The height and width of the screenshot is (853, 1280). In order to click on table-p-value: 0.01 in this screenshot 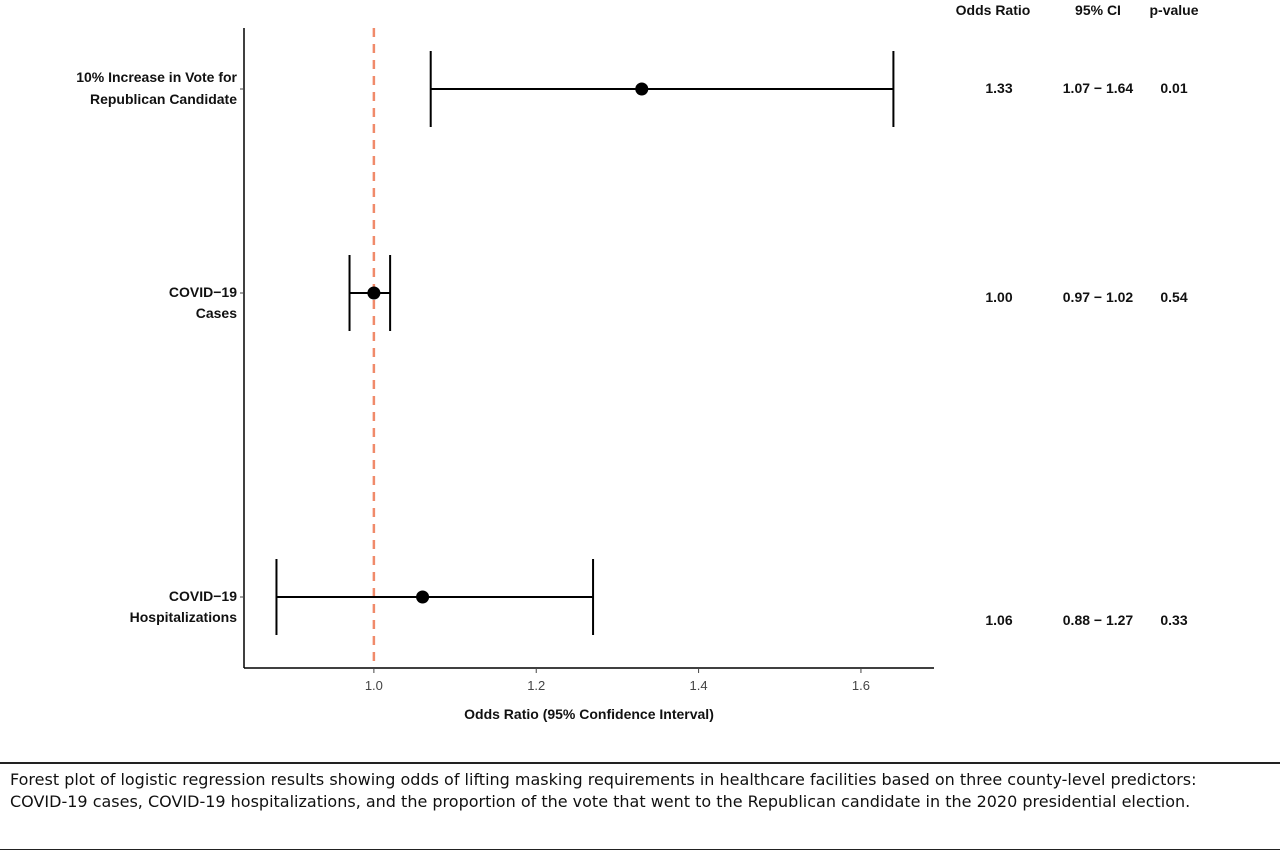, I will do `click(1173, 88)`.